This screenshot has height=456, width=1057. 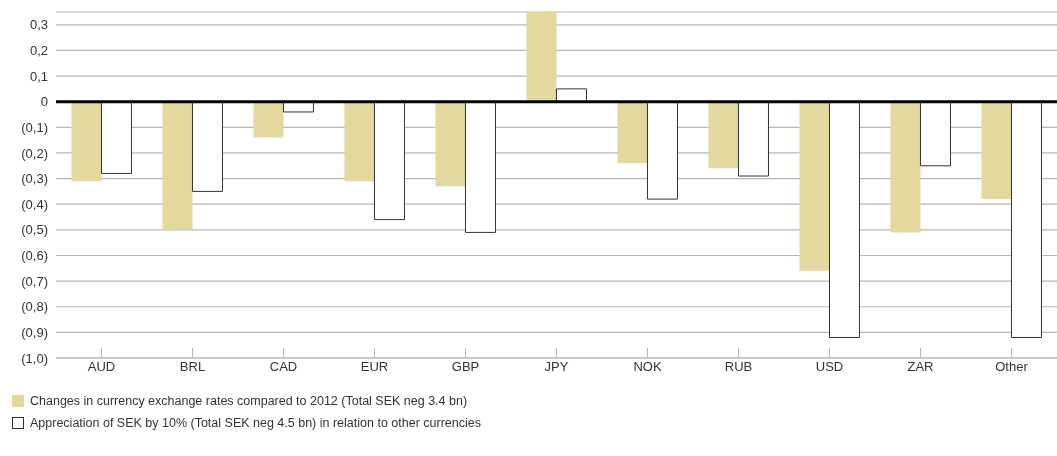 I want to click on y-tick-label: (0,2), so click(x=34, y=153).